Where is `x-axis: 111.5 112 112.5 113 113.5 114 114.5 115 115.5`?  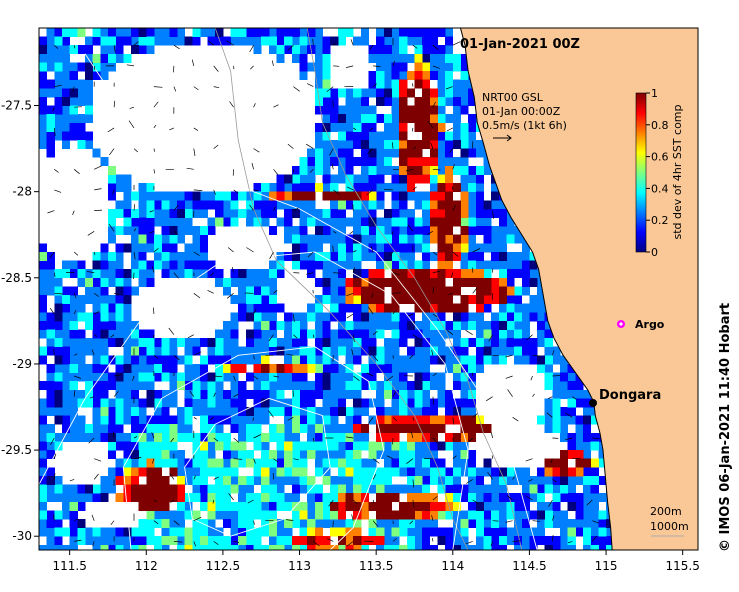
x-axis: 111.5 112 112.5 113 113.5 114 114.5 115 115.5 is located at coordinates (376, 561).